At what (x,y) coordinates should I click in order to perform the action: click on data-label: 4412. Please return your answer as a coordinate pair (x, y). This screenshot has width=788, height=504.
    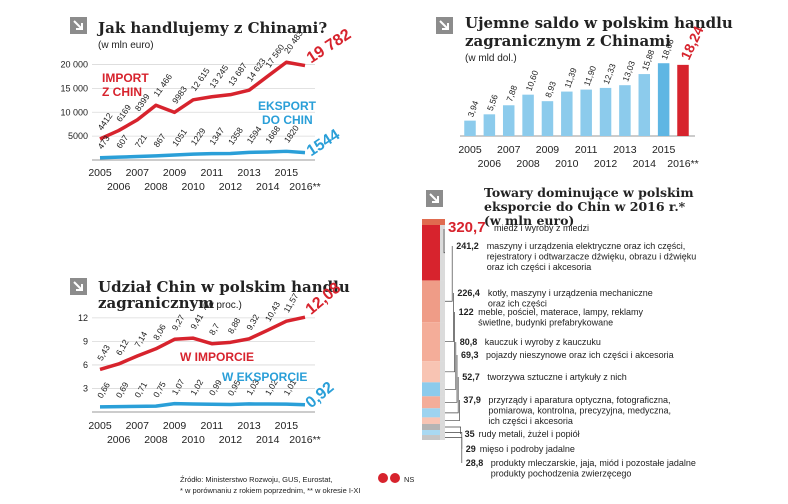
    Looking at the image, I should click on (104, 121).